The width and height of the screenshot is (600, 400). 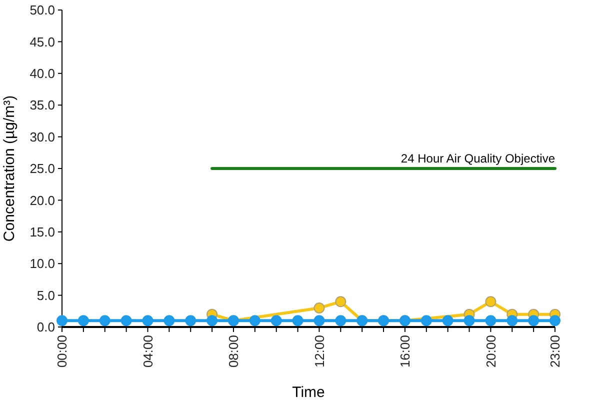 I want to click on y-tick-label: 25.0, so click(x=42, y=168).